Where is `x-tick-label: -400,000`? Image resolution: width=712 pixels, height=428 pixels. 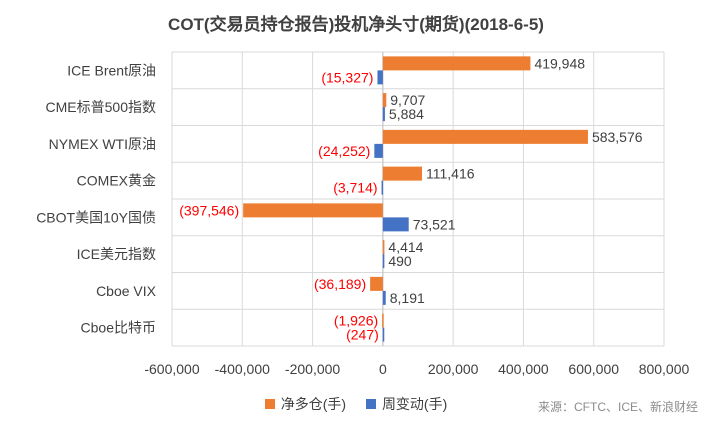 x-tick-label: -400,000 is located at coordinates (242, 369).